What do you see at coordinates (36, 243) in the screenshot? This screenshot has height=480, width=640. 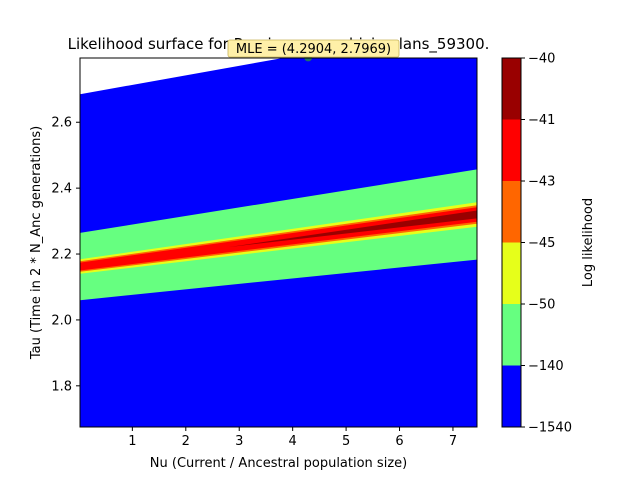 I see `y-axis-label: Tau (Time in 2 * N_Anc generations)` at bounding box center [36, 243].